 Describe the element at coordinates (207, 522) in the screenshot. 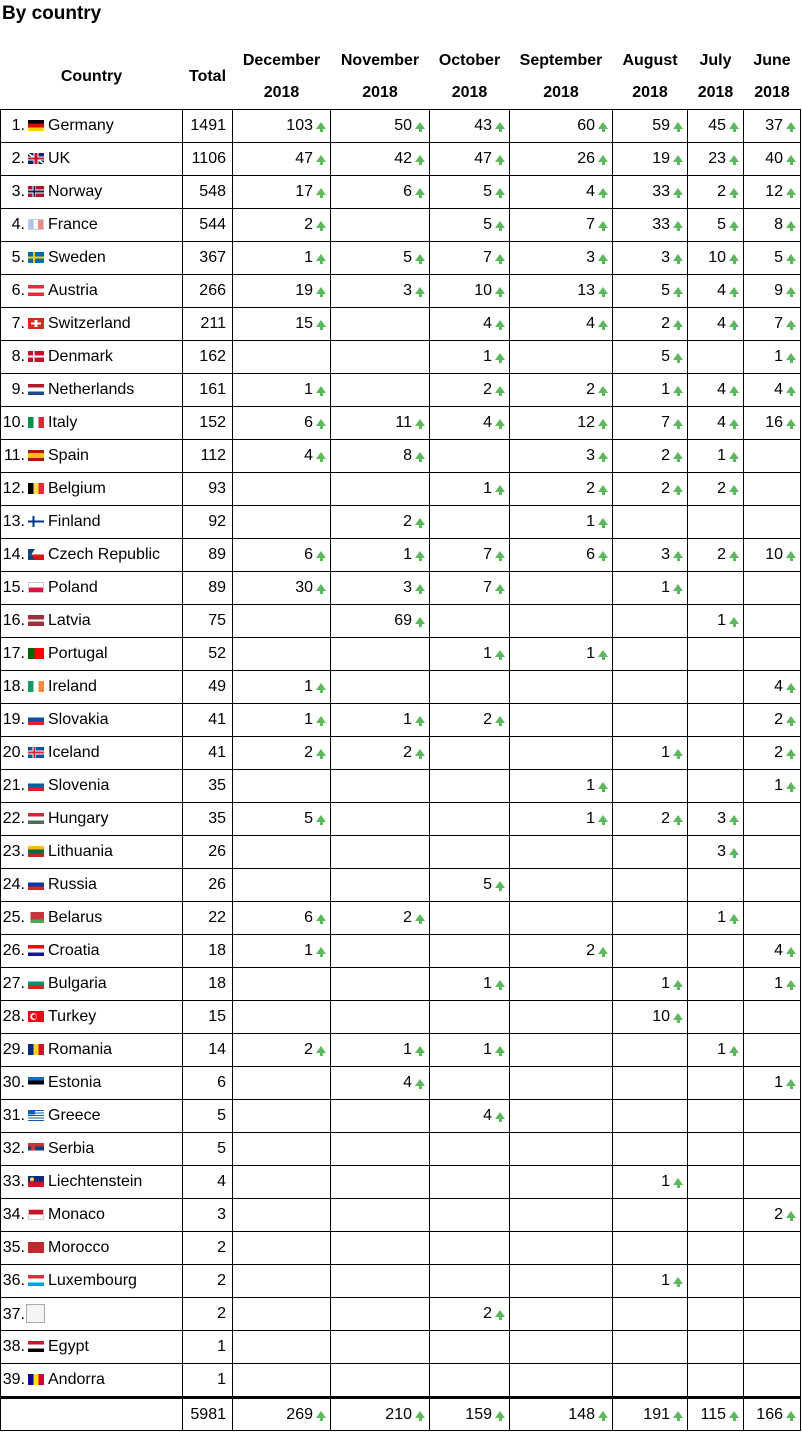

I see `total-cell: 92` at that location.